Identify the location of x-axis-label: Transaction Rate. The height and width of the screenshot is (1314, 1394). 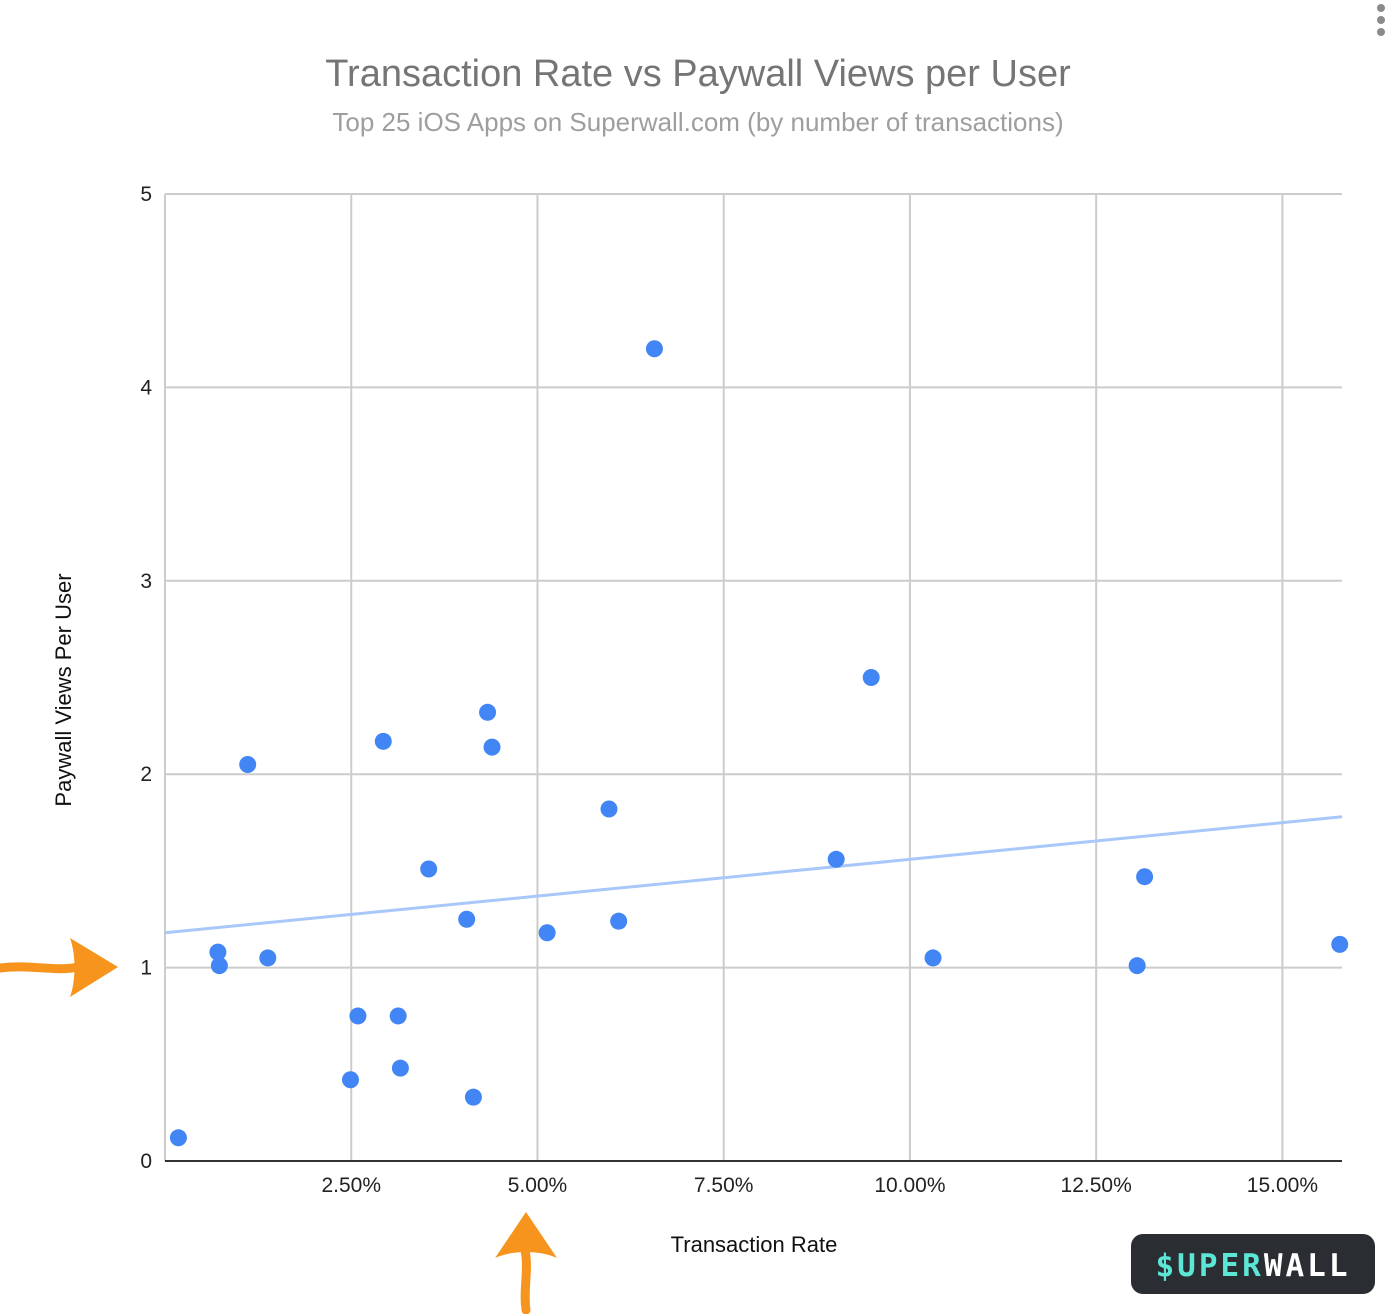
(754, 1244).